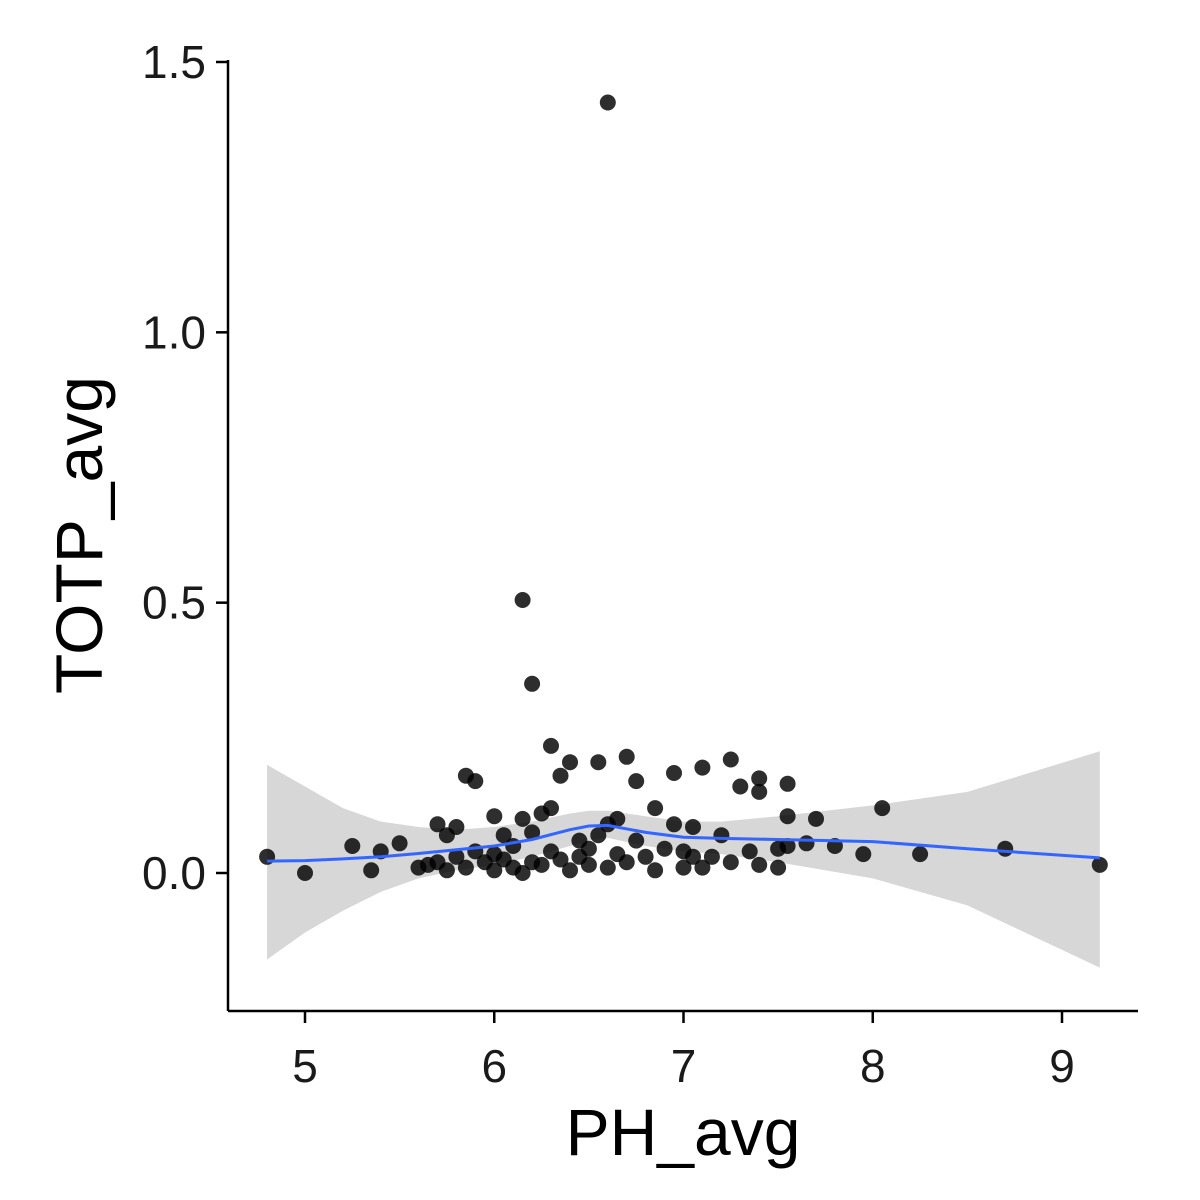  What do you see at coordinates (305, 1066) in the screenshot?
I see `x-tick-label: 5` at bounding box center [305, 1066].